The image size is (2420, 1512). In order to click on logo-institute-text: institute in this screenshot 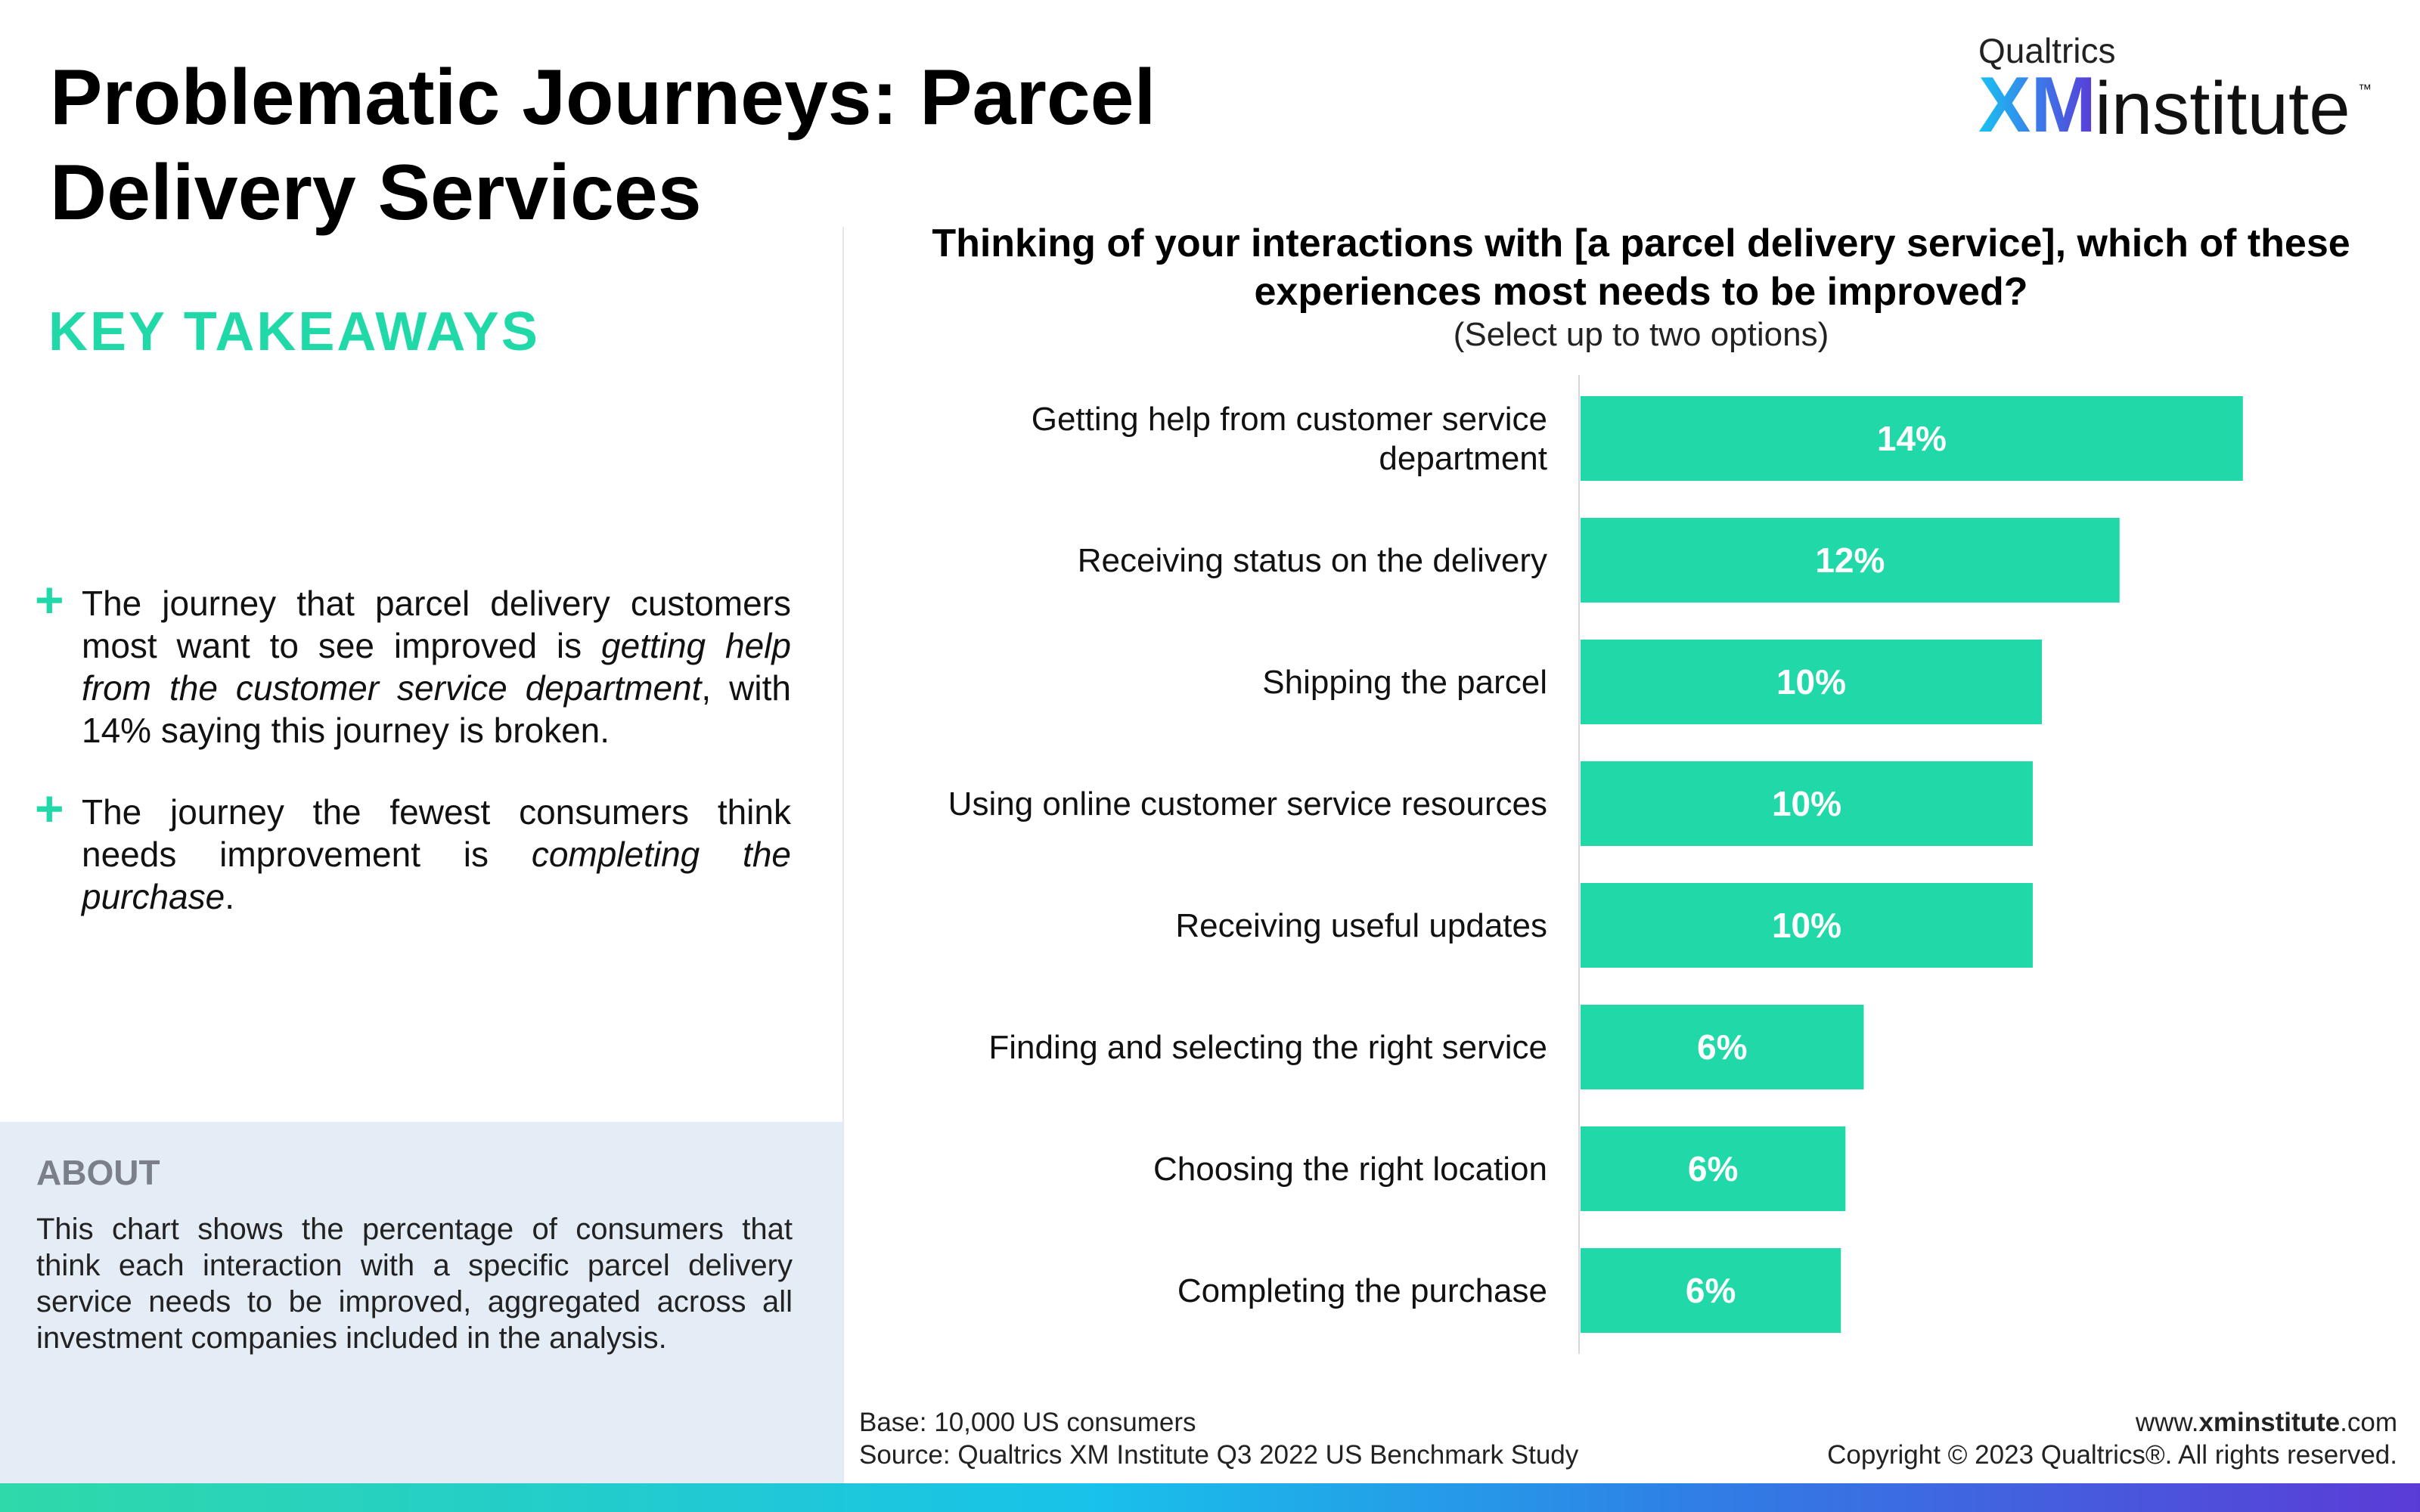, I will do `click(2222, 109)`.